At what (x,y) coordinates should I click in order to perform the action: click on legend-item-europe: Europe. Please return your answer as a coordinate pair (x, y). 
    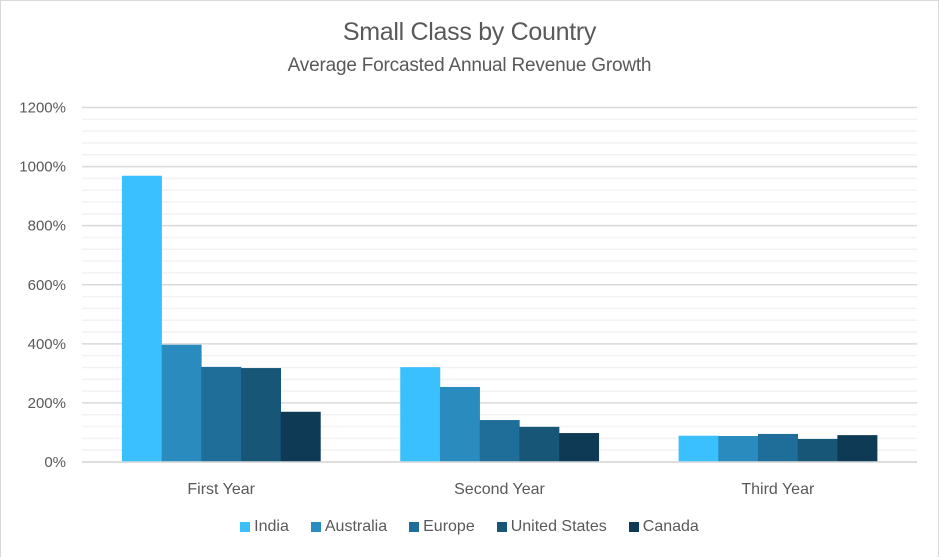
    Looking at the image, I should click on (442, 527).